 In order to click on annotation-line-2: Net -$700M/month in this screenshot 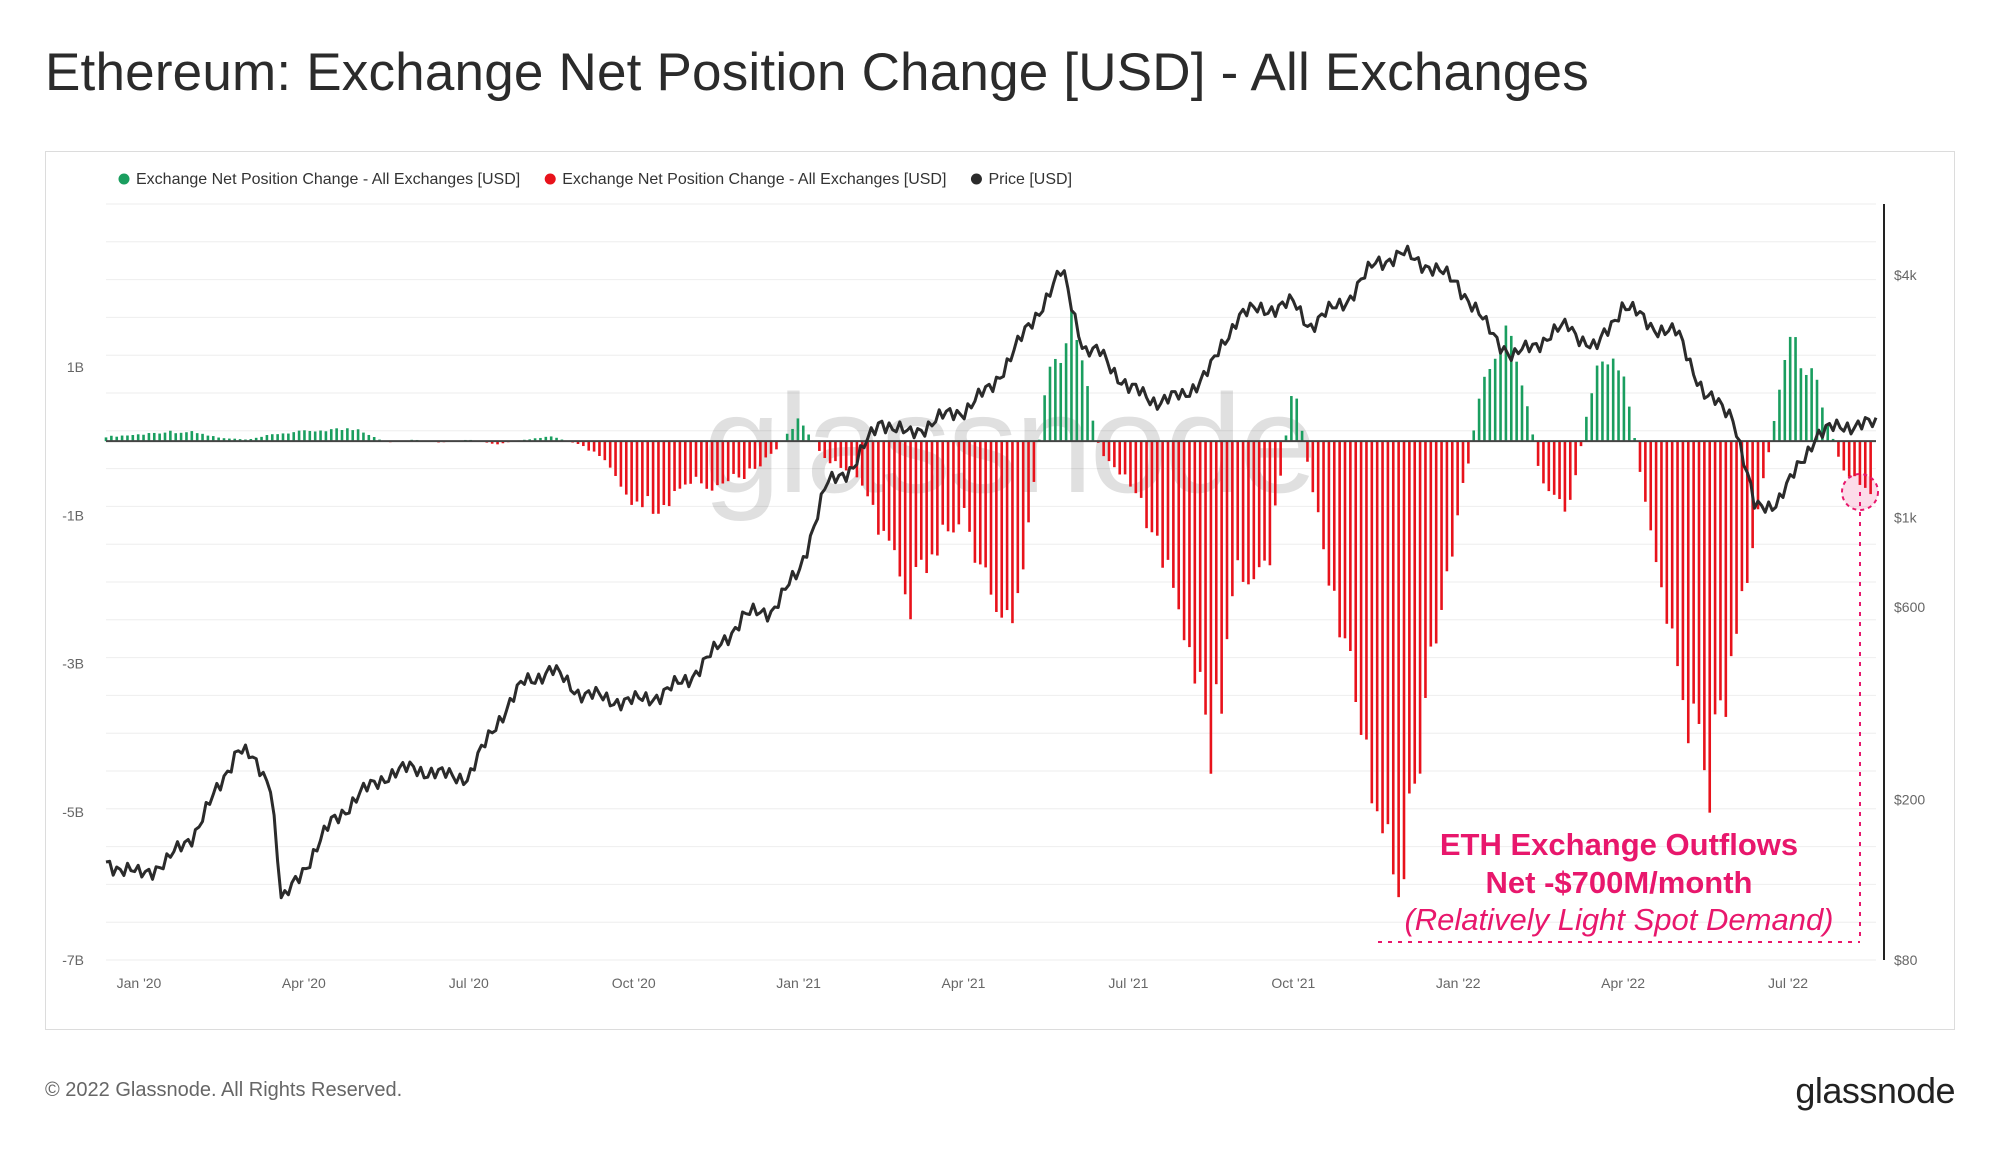, I will do `click(1619, 882)`.